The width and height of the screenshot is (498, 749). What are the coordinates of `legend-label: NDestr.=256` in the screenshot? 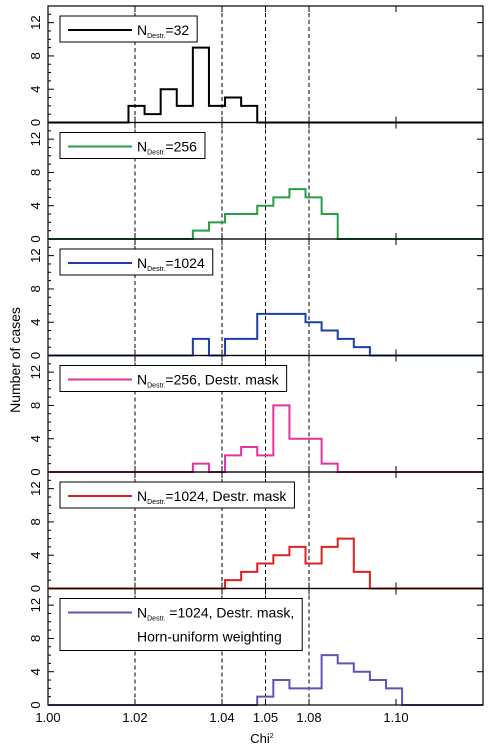 It's located at (167, 148).